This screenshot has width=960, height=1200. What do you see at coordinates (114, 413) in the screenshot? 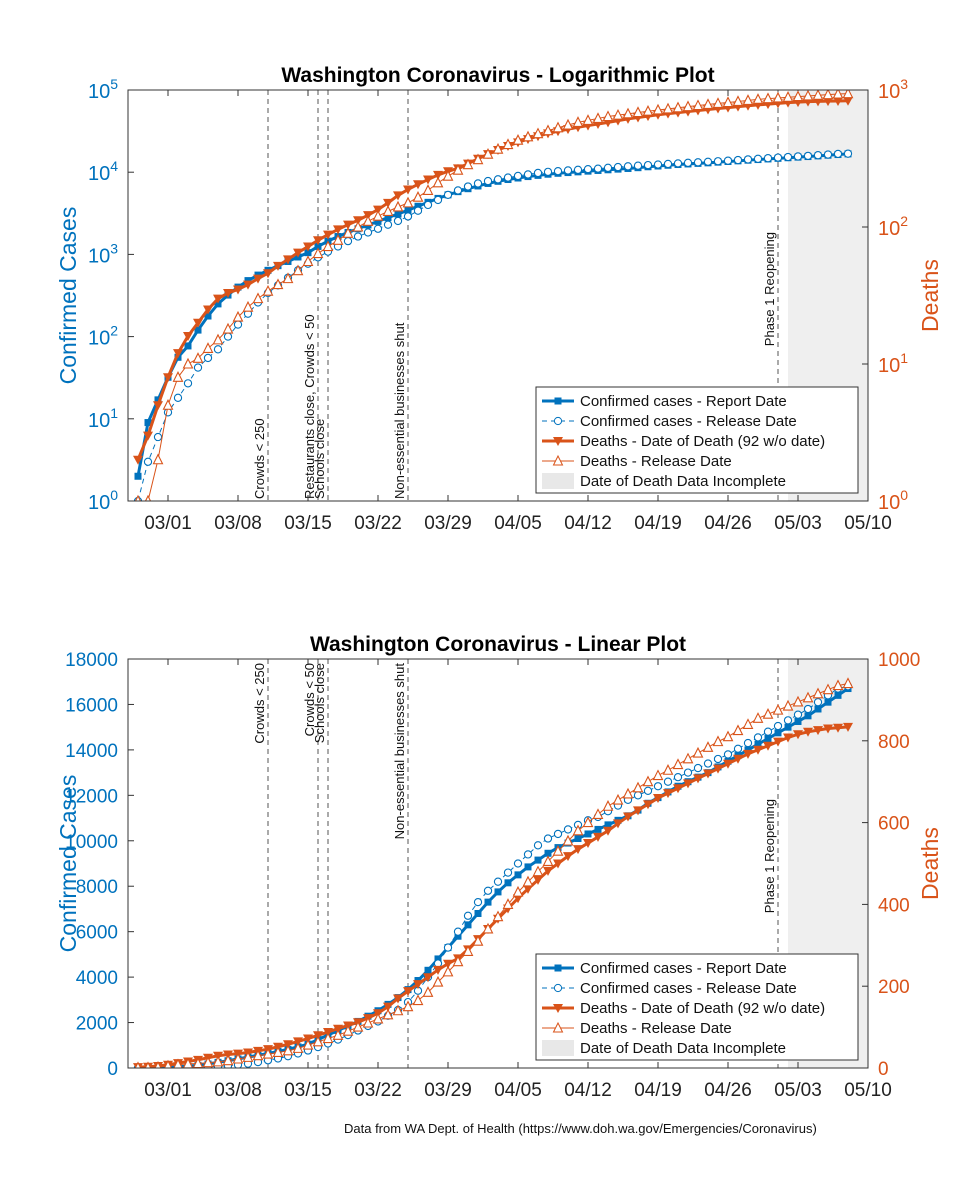
I see `tick-exponent: 1` at bounding box center [114, 413].